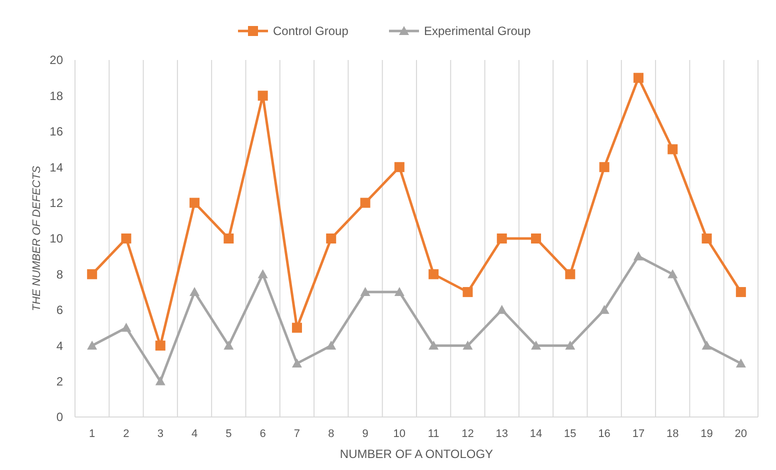  What do you see at coordinates (57, 95) in the screenshot?
I see `y-tick-label: 18` at bounding box center [57, 95].